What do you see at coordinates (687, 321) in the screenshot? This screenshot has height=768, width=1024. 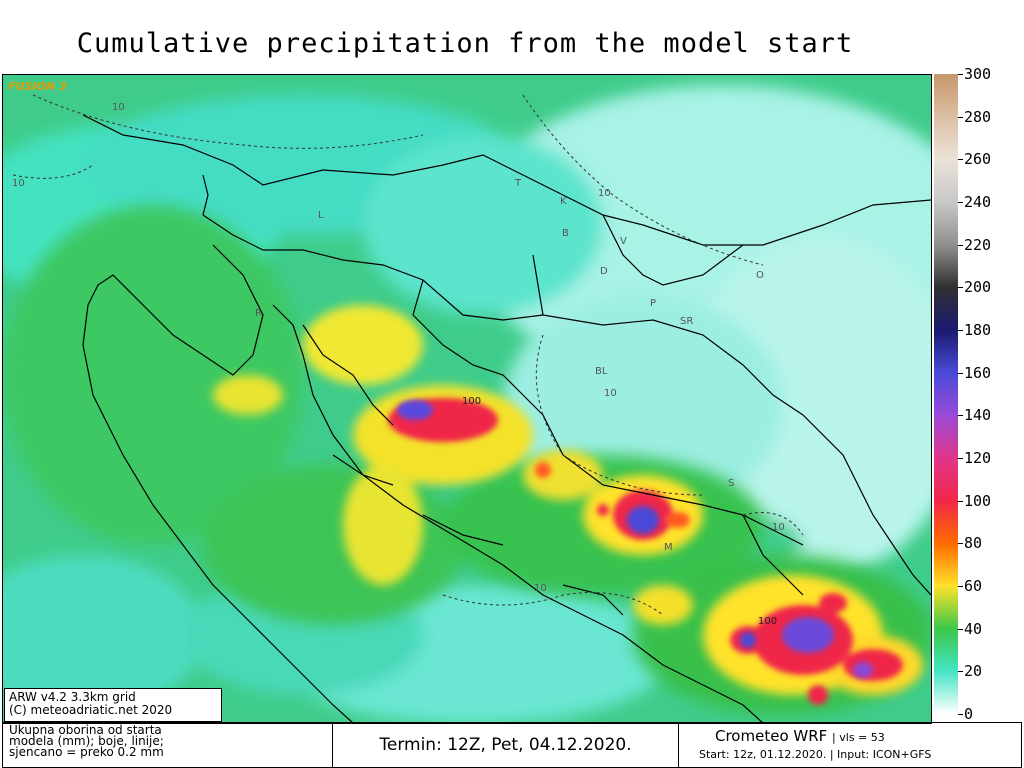 I see `place-label: SR` at bounding box center [687, 321].